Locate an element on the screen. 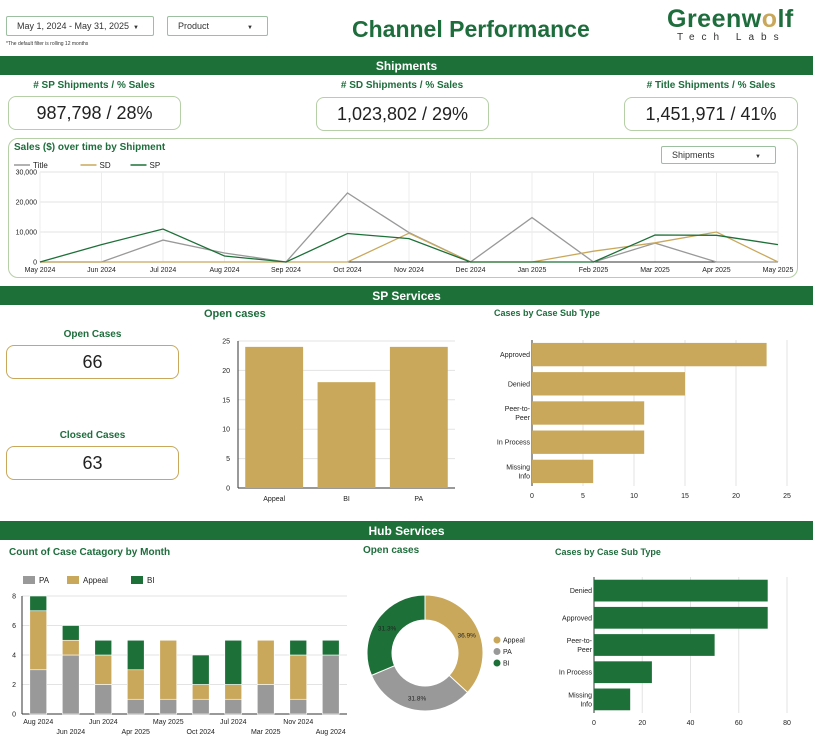 Image resolution: width=813 pixels, height=747 pixels. bar-peer-to-peer is located at coordinates (588, 413).